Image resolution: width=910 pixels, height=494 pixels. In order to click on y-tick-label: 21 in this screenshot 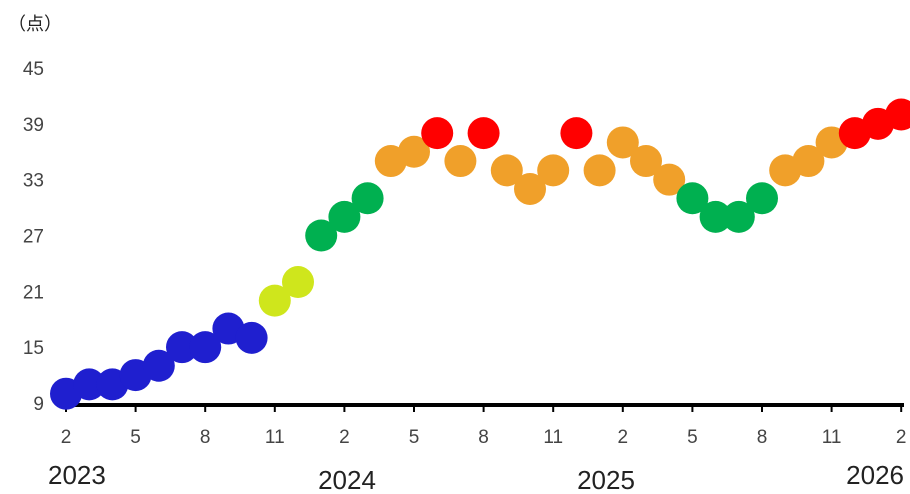, I will do `click(33, 292)`.